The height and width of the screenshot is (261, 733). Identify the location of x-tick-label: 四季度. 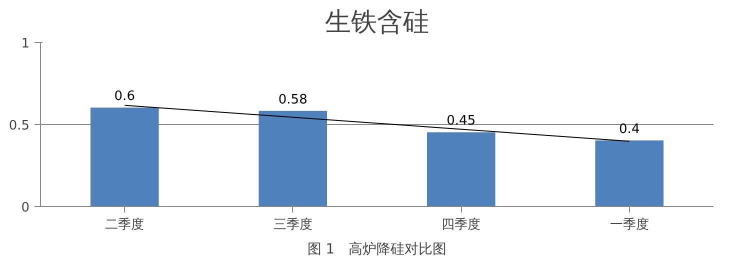
(461, 224).